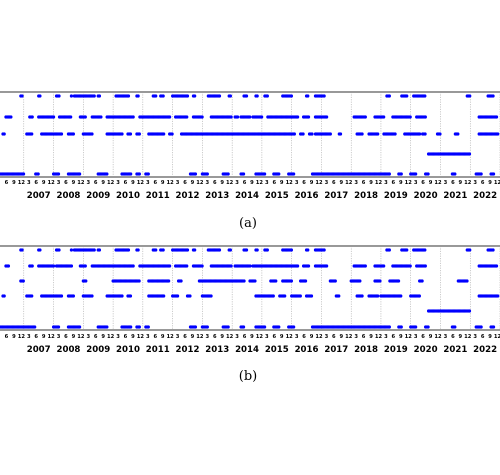  Describe the element at coordinates (158, 350) in the screenshot. I see `year-tick-label: 2011` at that location.